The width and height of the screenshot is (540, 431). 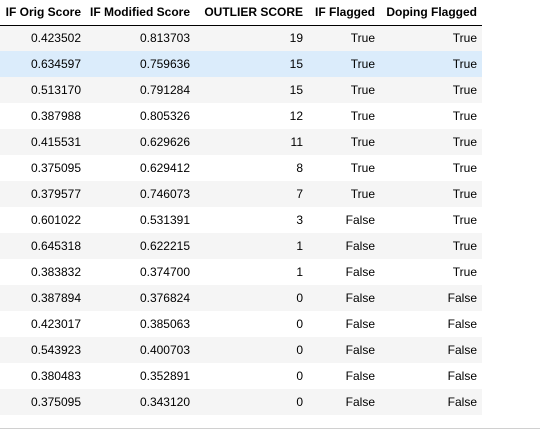 What do you see at coordinates (43, 324) in the screenshot?
I see `if-orig-score-cell: 0.423017` at bounding box center [43, 324].